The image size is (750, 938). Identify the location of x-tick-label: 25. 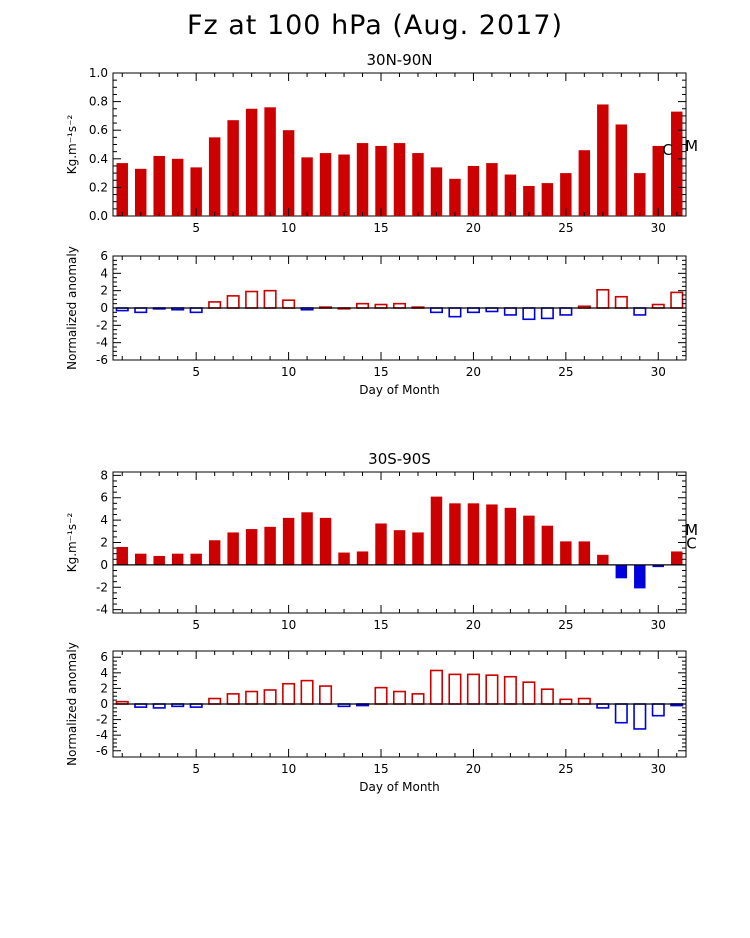
(565, 372).